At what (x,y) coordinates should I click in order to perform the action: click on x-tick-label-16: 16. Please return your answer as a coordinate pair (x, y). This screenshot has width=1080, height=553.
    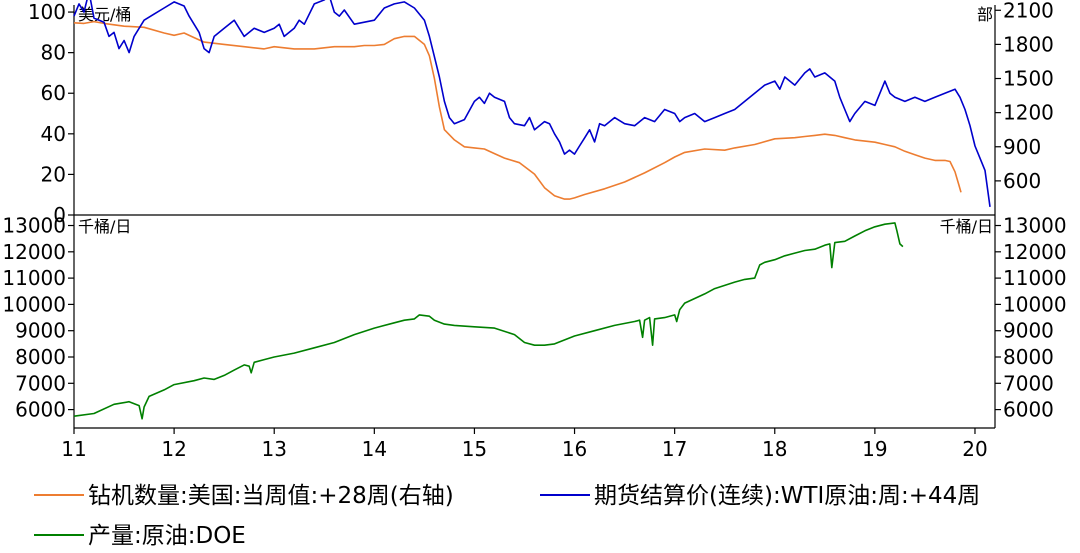
    Looking at the image, I should click on (574, 449).